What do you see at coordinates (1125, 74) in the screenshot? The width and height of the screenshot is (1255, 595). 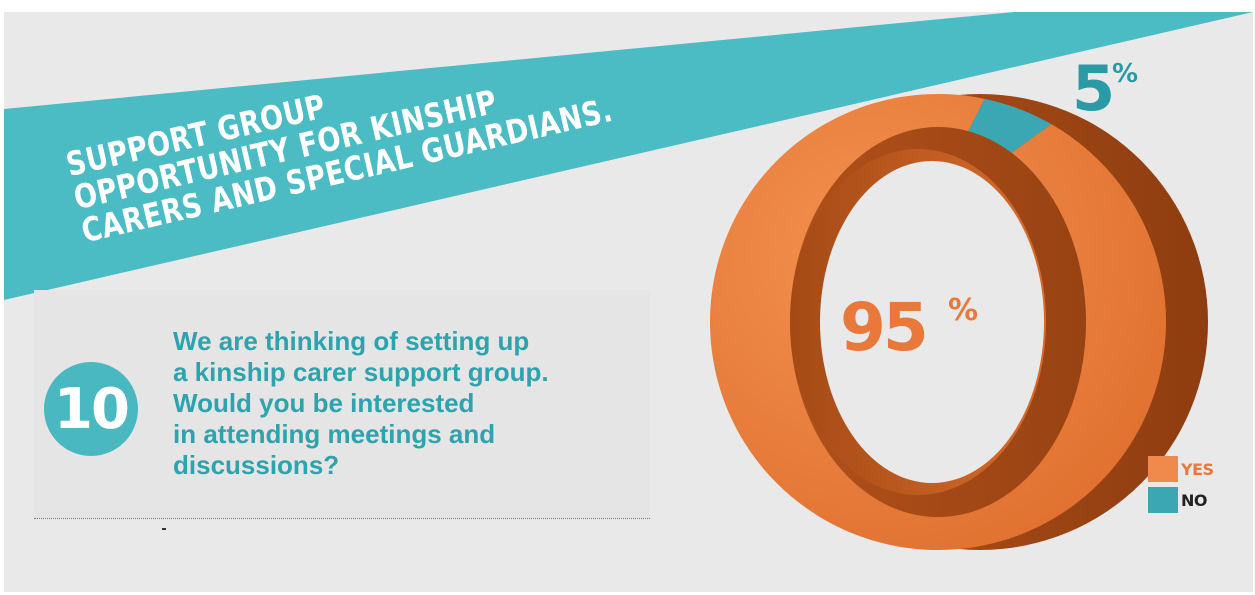 I see `label-no-percent-sign: %` at bounding box center [1125, 74].